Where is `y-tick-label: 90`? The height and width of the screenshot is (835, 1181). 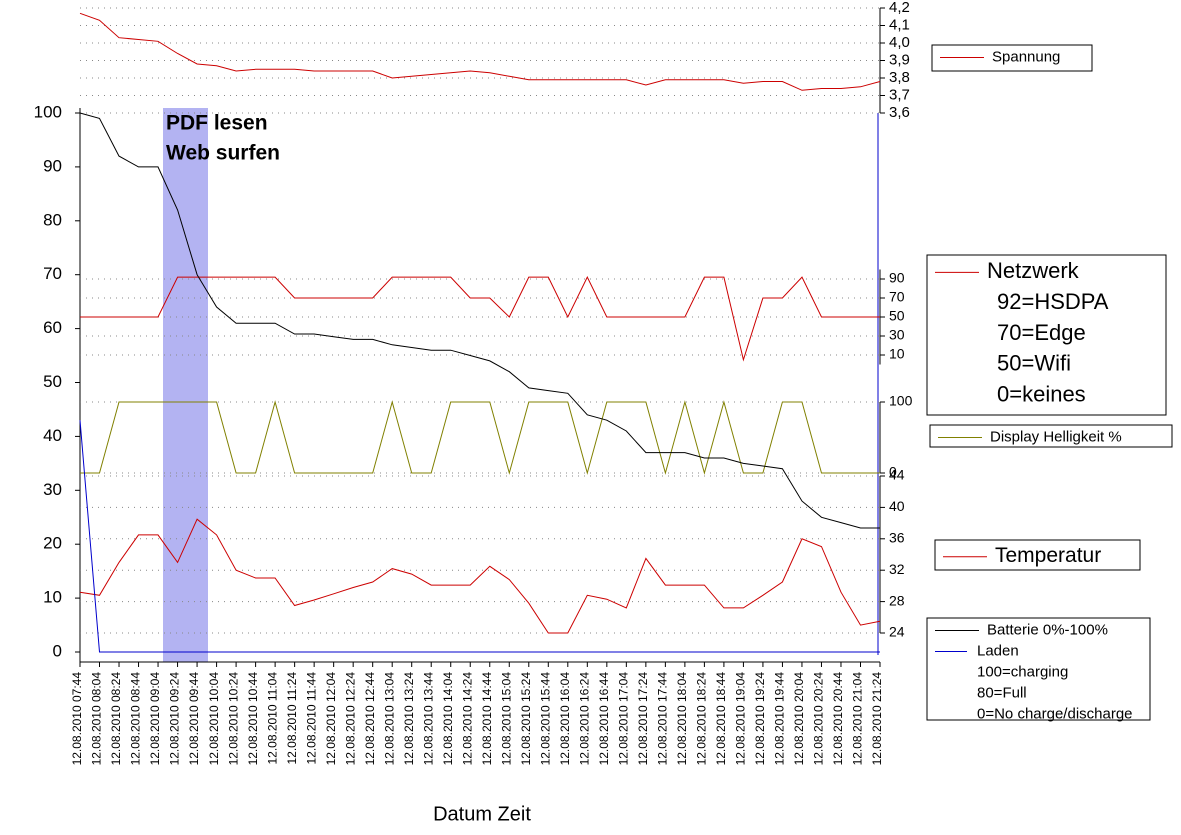 y-tick-label: 90 is located at coordinates (52, 165).